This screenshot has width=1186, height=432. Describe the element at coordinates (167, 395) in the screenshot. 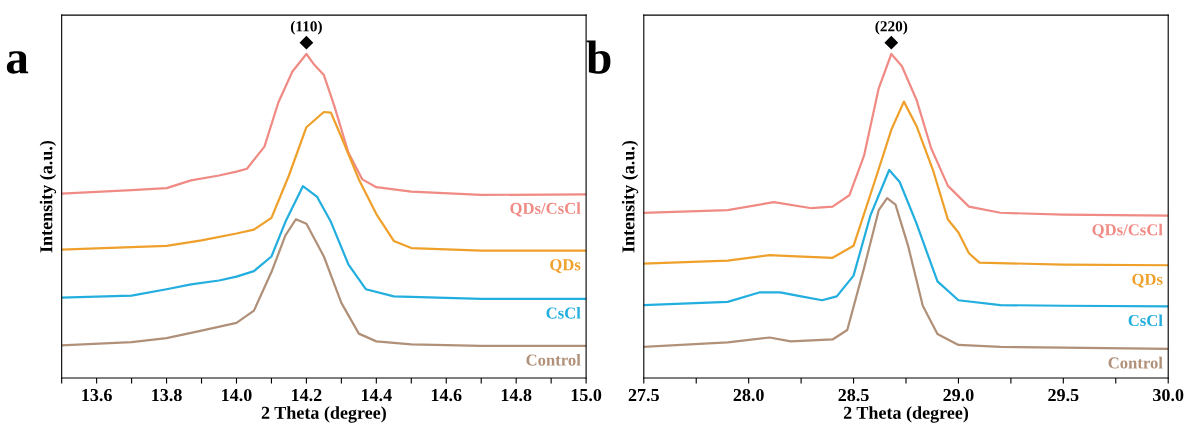

I see `x-tick-label: 13.8` at that location.